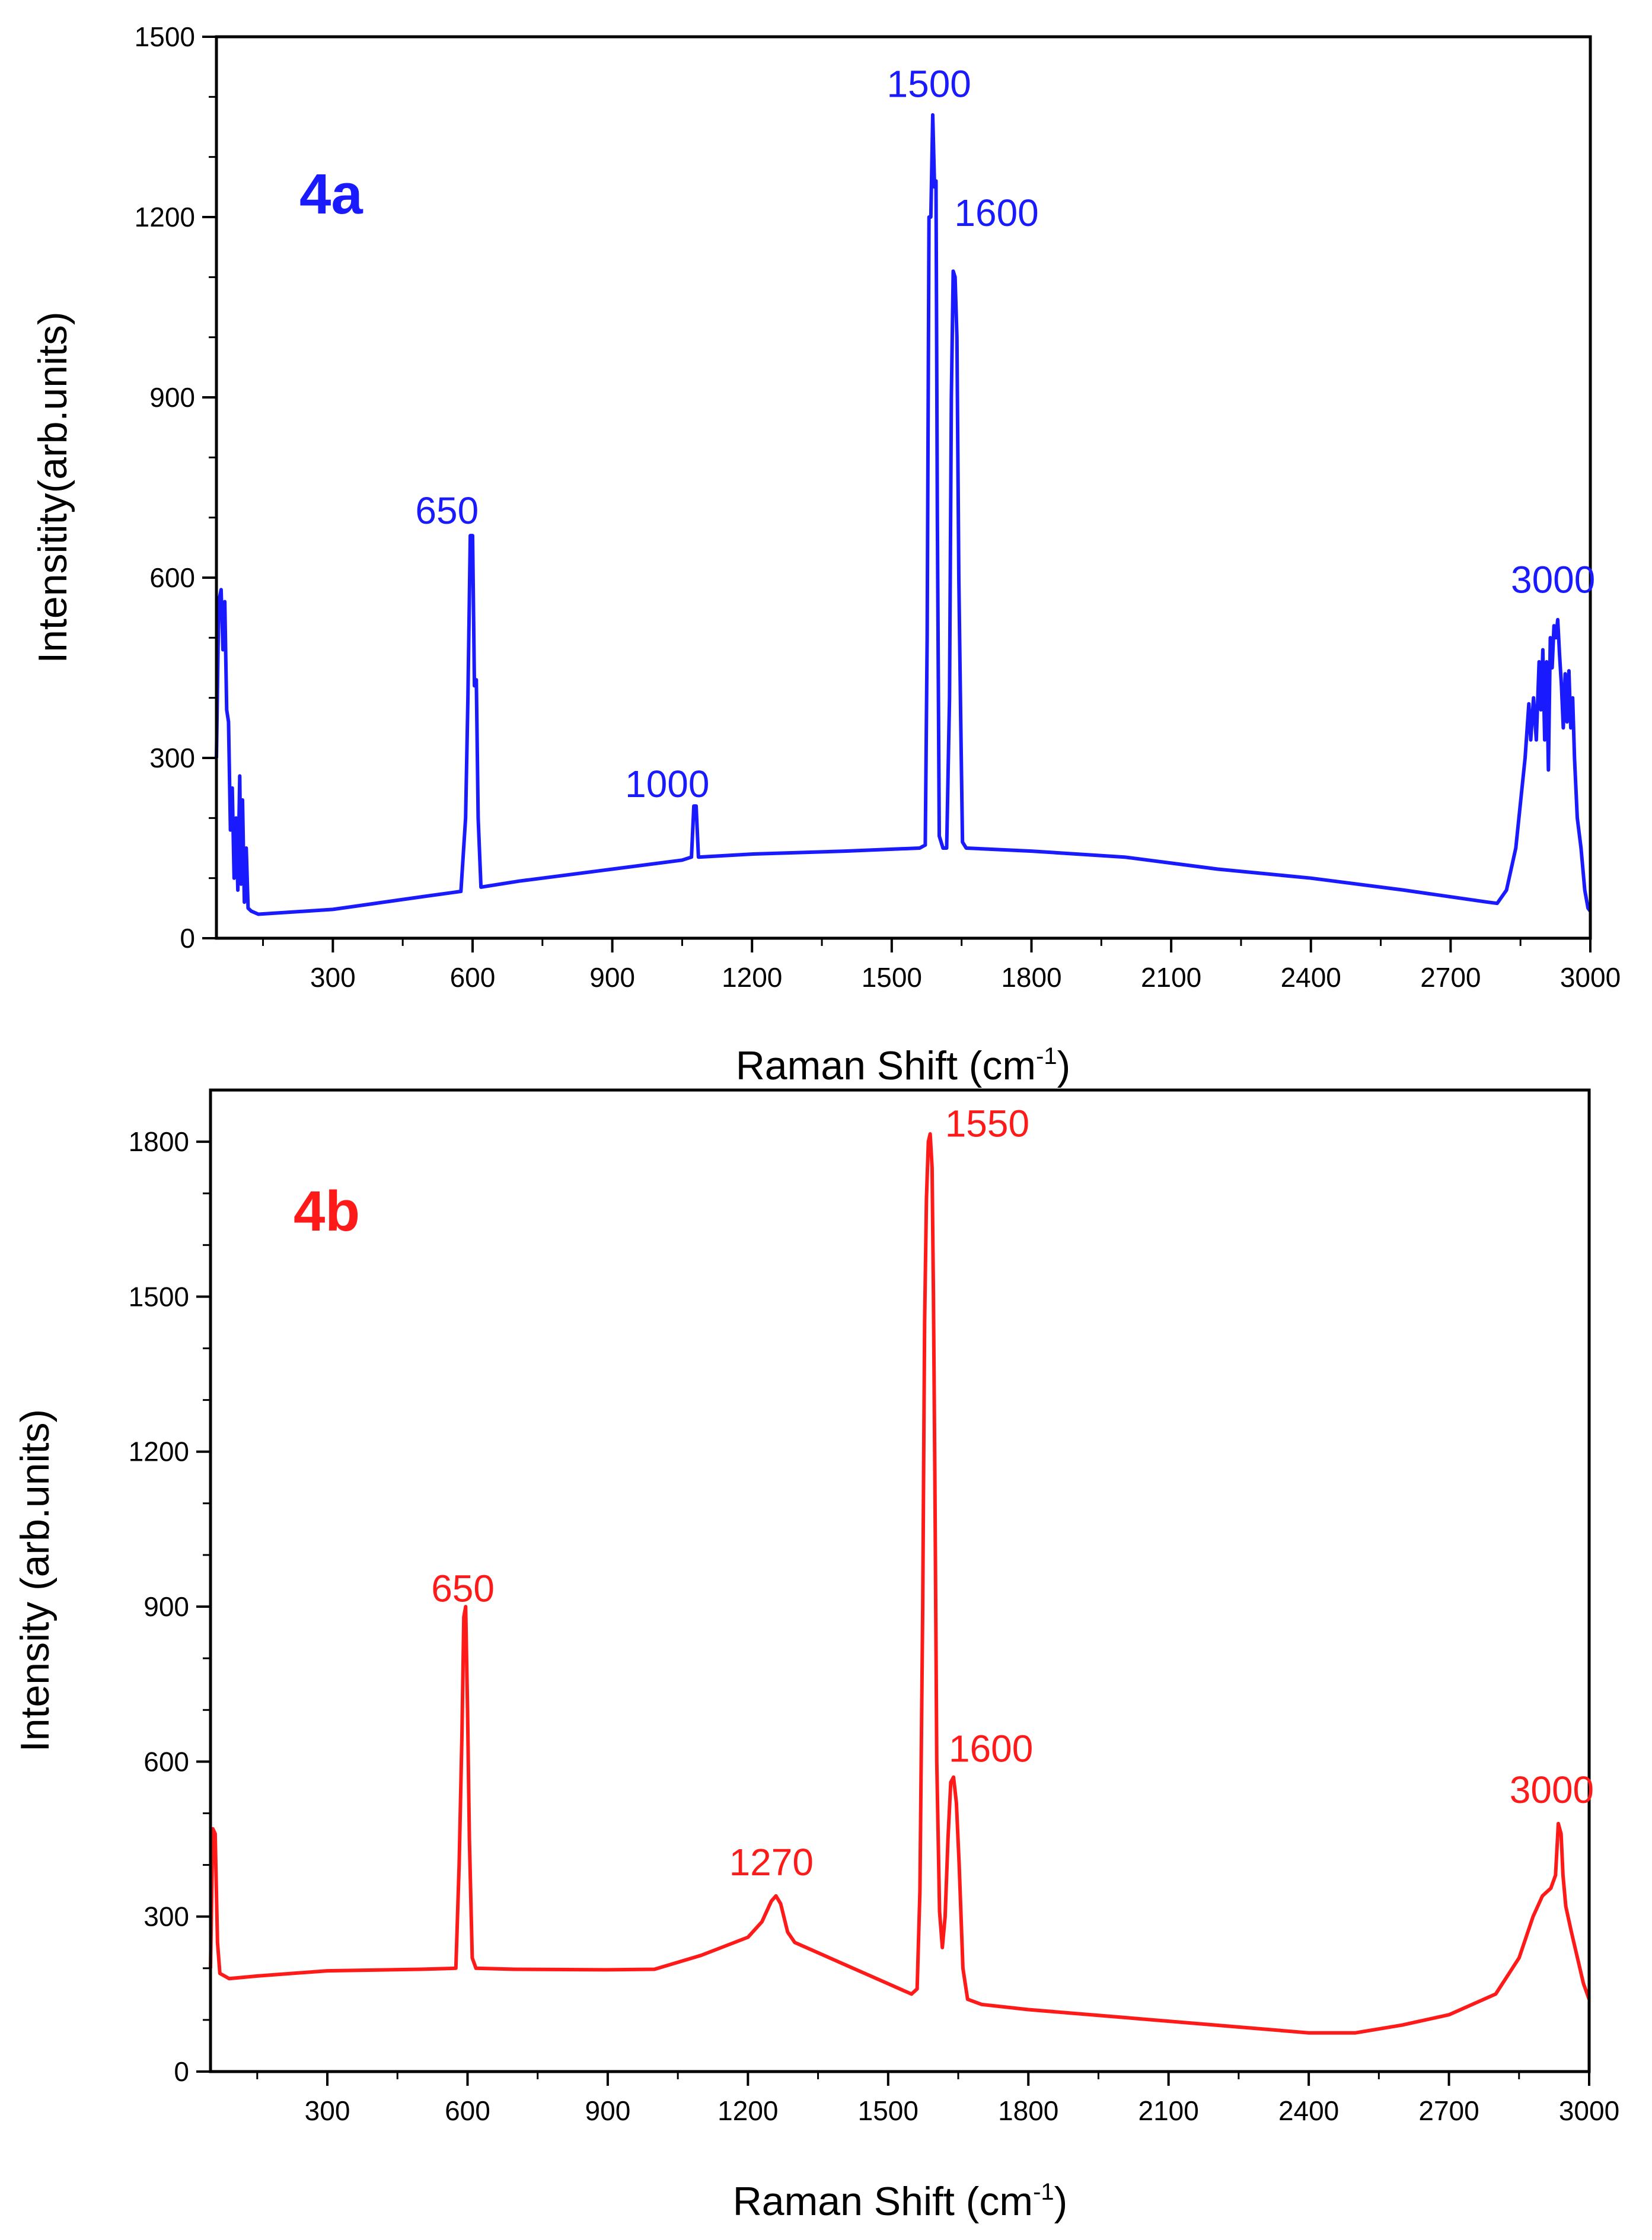 The height and width of the screenshot is (2240, 1652). I want to click on x-tick-label-4b-1800: 1800, so click(1028, 2110).